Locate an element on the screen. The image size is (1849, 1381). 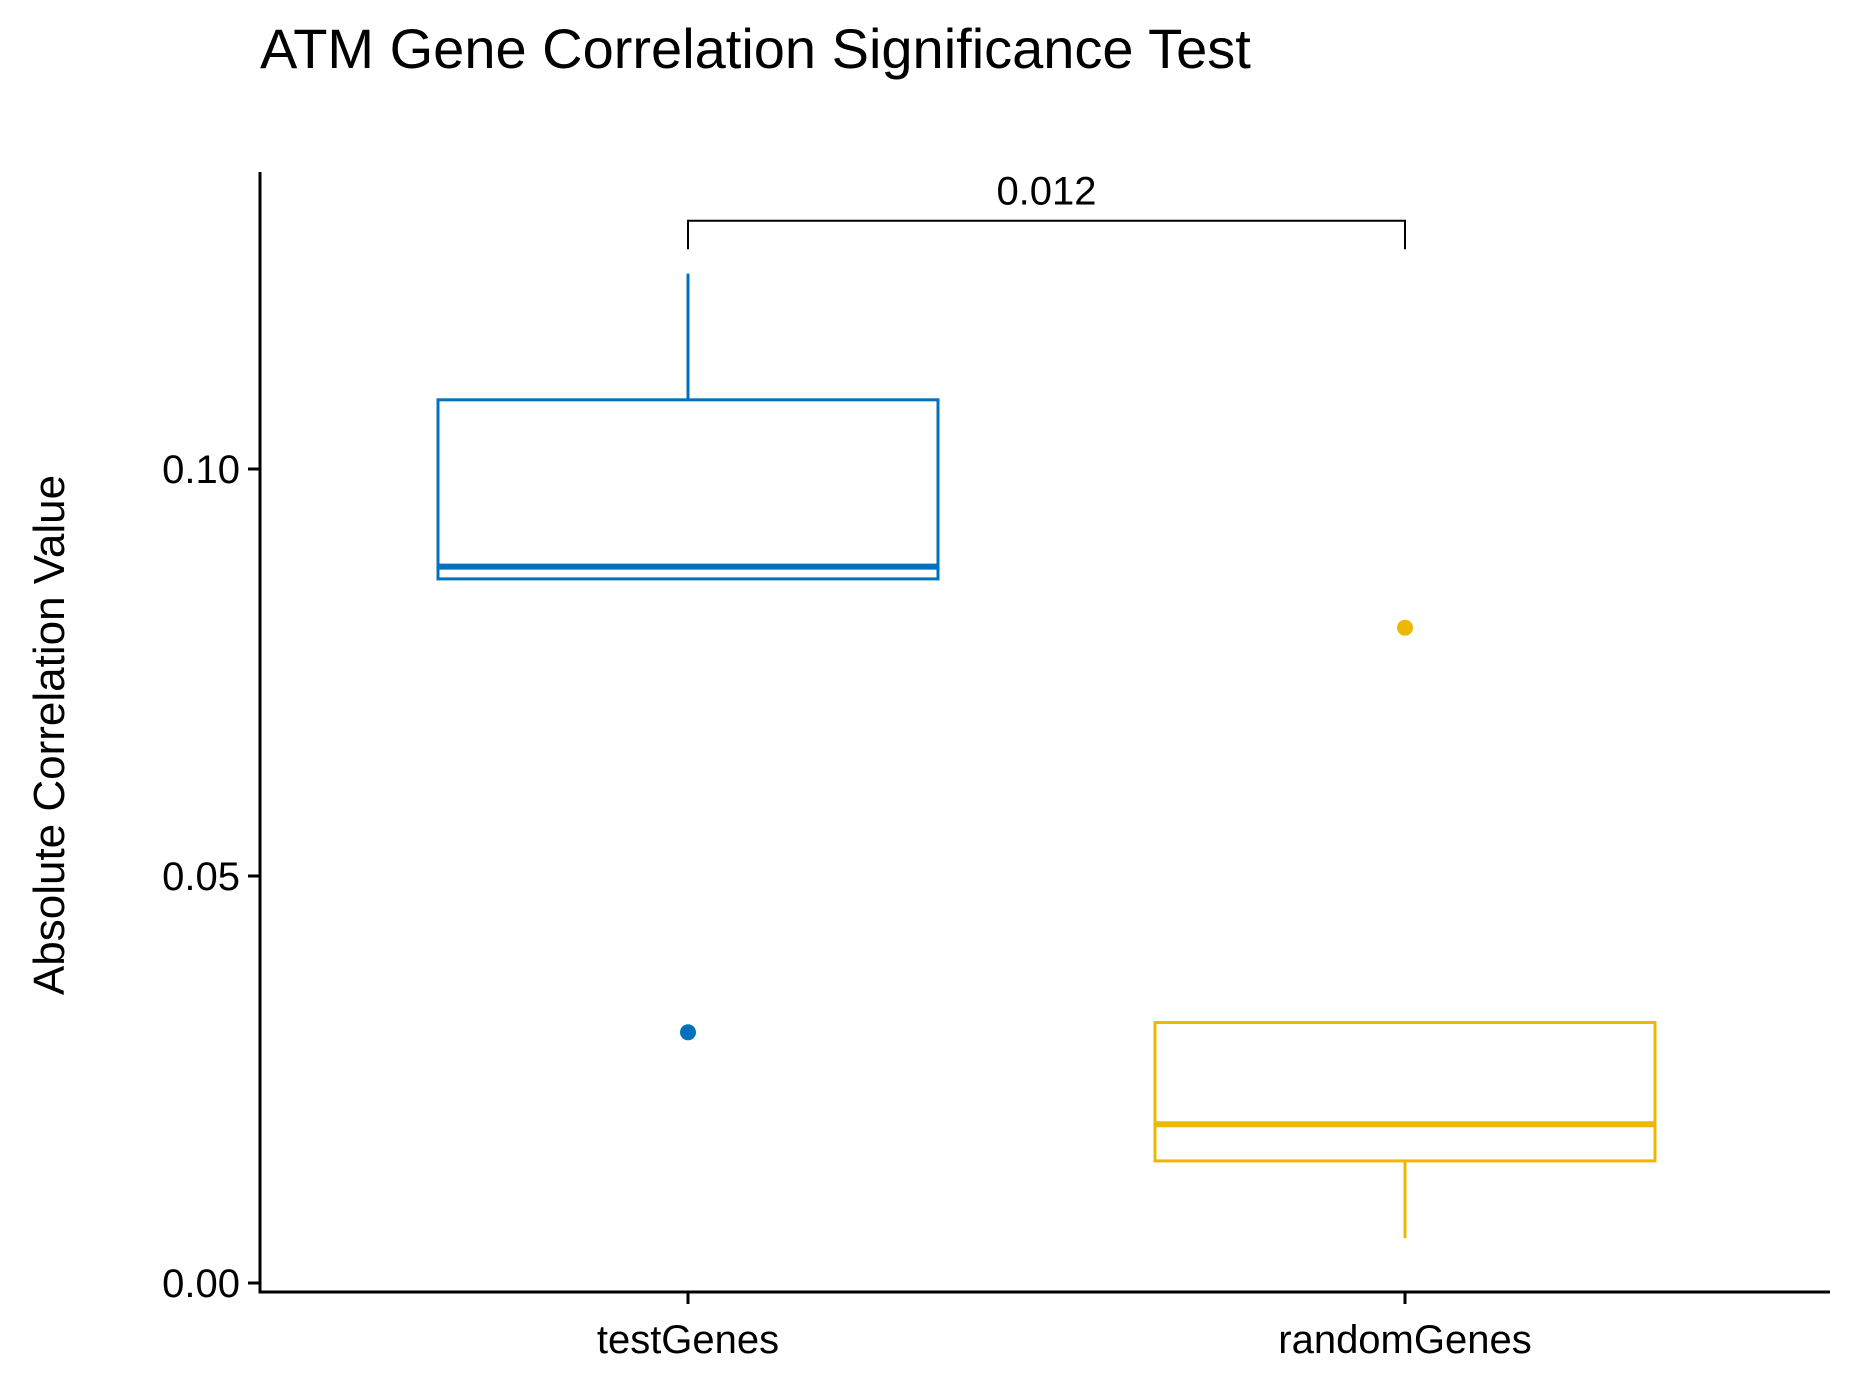
y-tick-label: 0.00 is located at coordinates (201, 1284).